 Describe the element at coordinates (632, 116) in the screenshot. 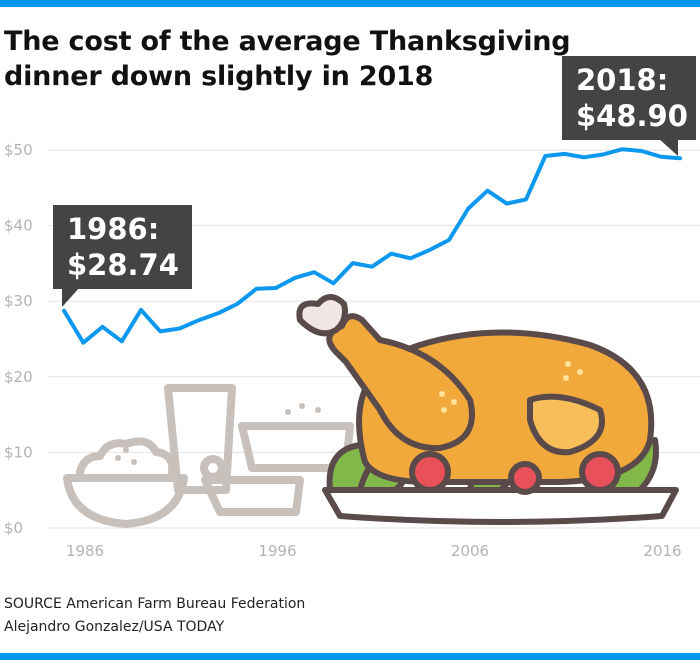

I see `callout-2018-value: $48.90` at that location.